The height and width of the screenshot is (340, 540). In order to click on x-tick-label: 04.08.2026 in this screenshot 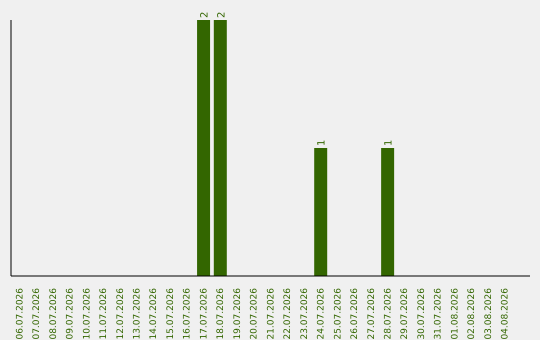, I will do `click(505, 314)`.